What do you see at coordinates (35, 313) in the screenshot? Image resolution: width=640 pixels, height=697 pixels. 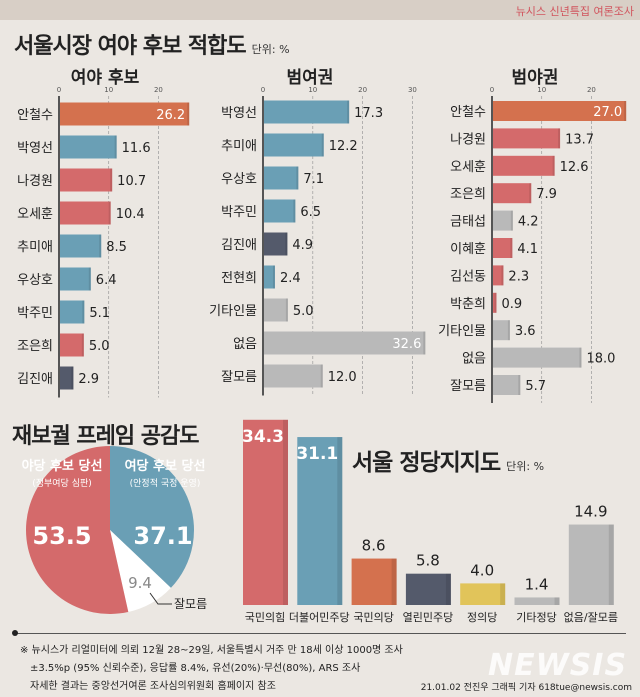 I see `category-label: 박주민` at bounding box center [35, 313].